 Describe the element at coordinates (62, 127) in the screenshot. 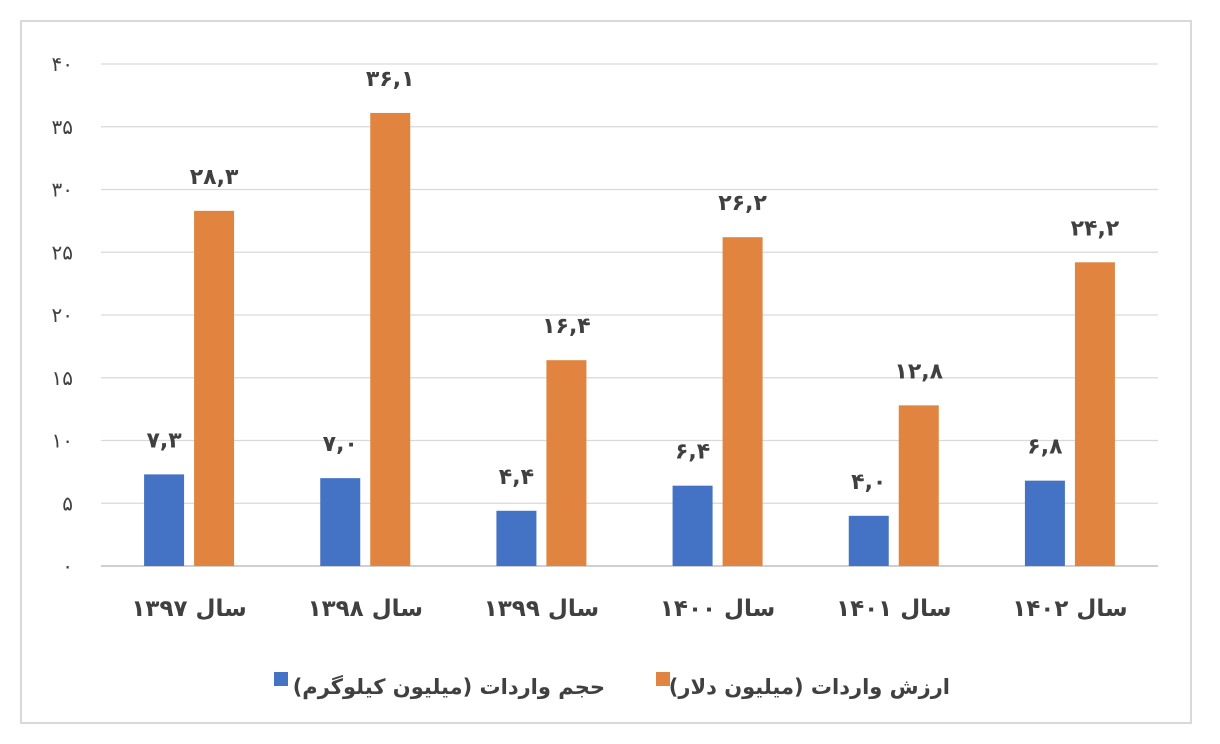

I see `y-tick-label: ۳۵` at that location.